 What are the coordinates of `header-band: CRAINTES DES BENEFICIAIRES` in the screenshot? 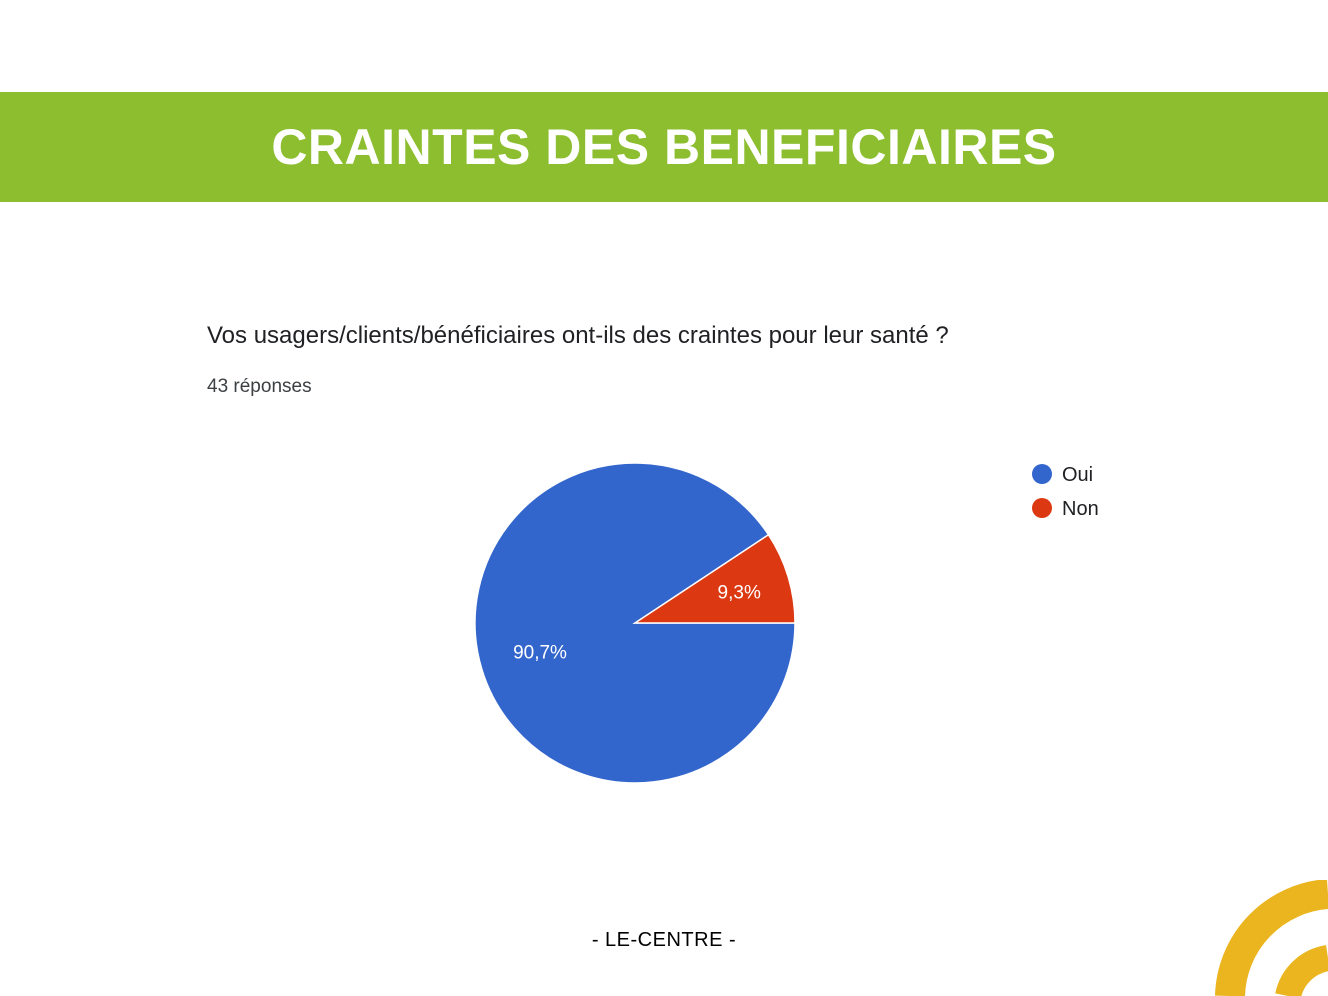 It's located at (664, 147).